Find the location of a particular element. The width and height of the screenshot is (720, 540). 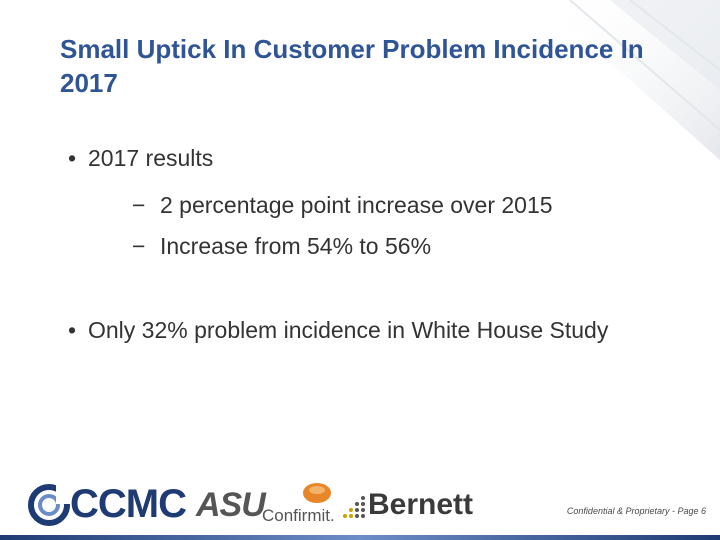

asu-logo-text: ASU is located at coordinates (231, 505).